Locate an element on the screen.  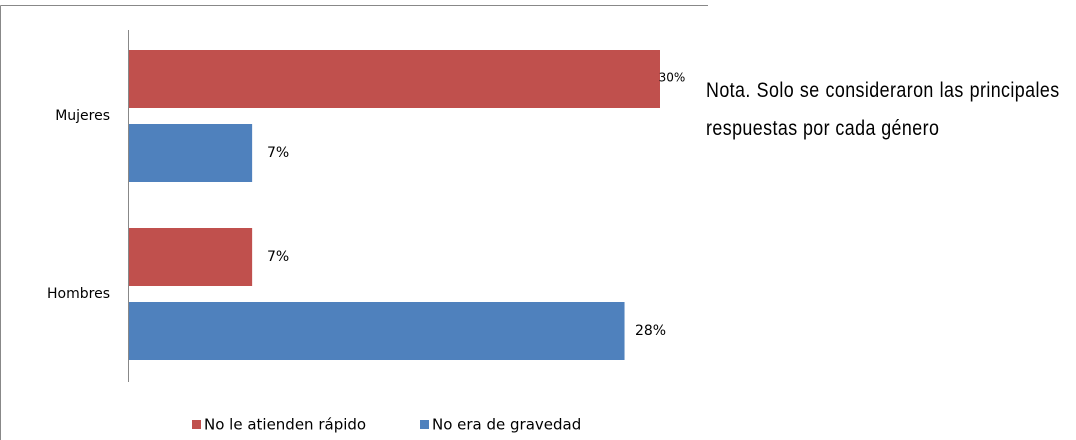
category-label: Hombres is located at coordinates (78, 294).